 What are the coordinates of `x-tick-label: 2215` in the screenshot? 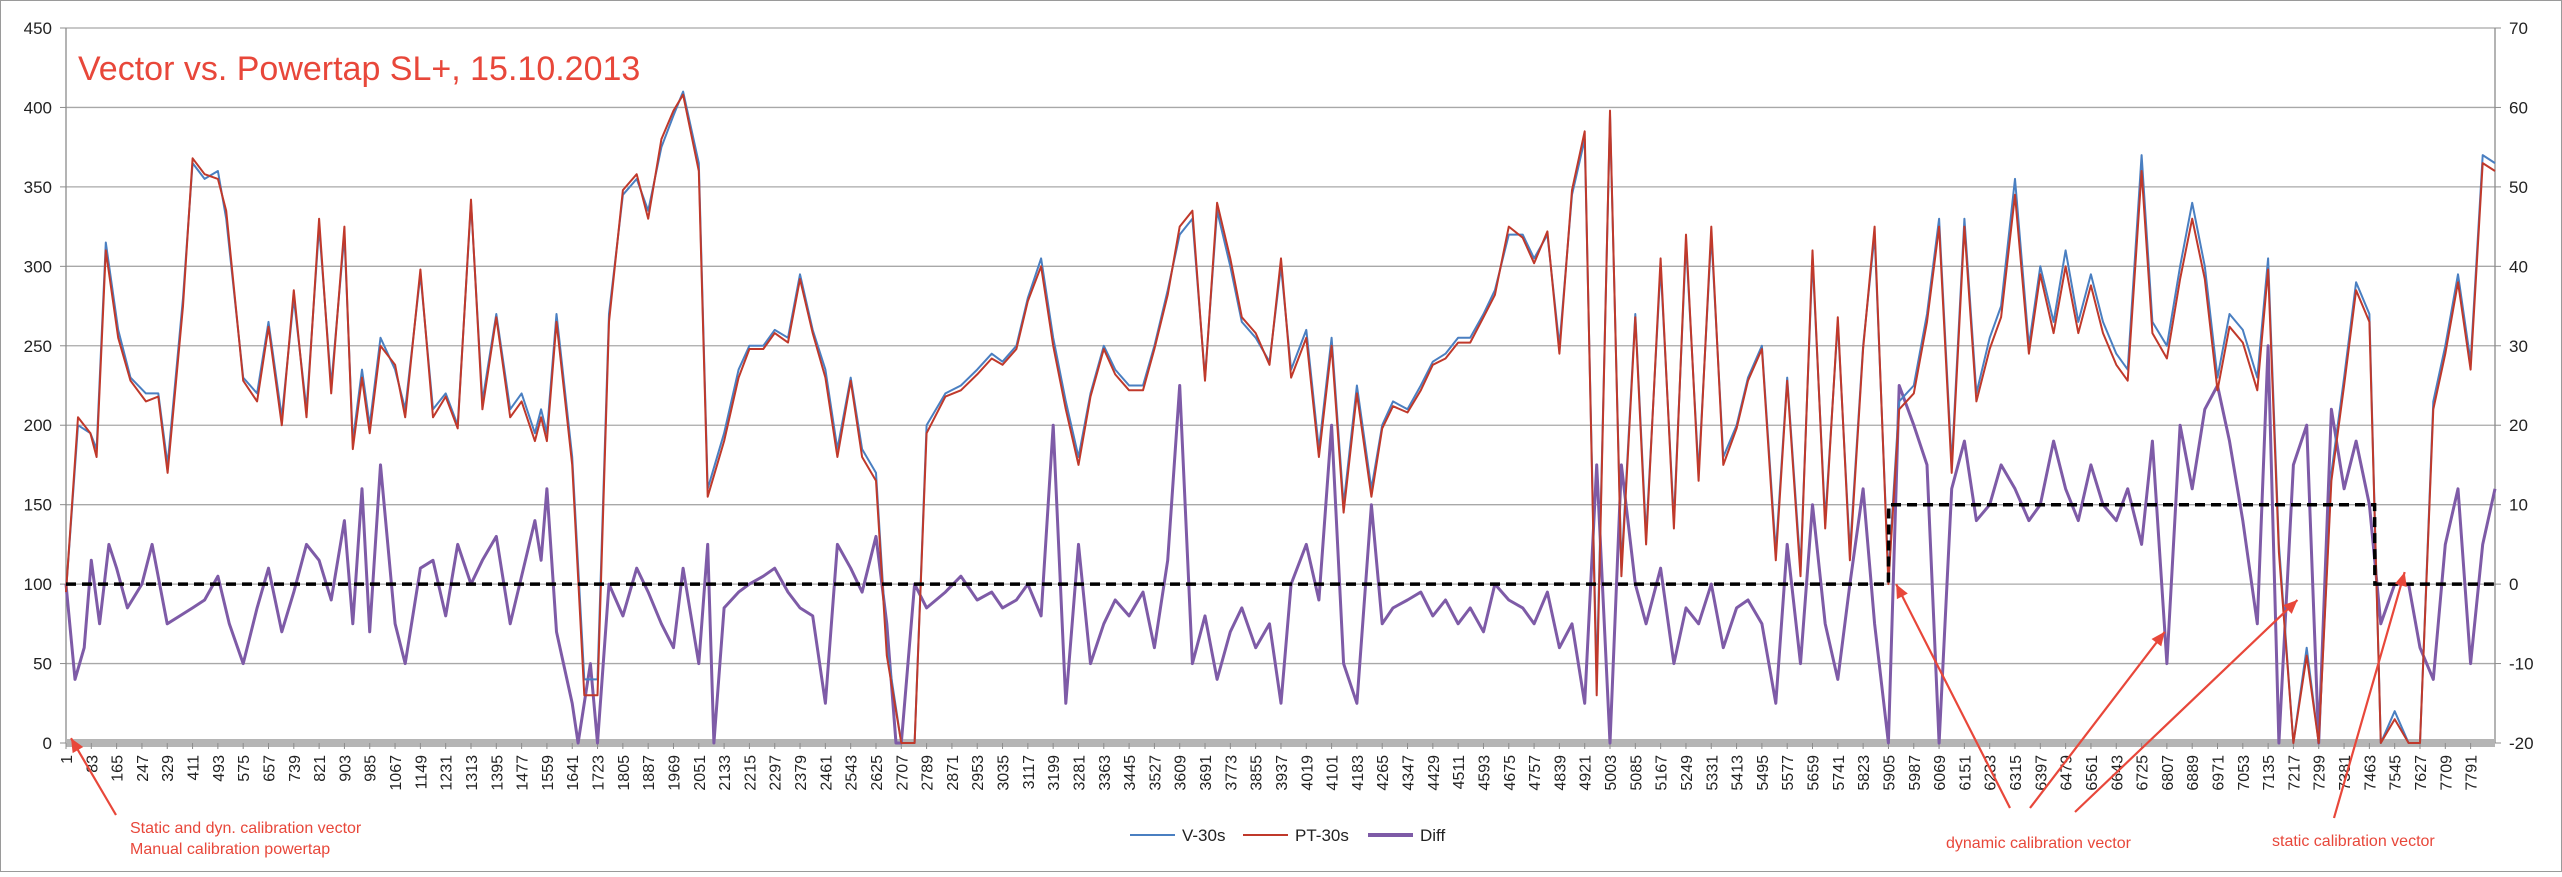 It's located at (750, 773).